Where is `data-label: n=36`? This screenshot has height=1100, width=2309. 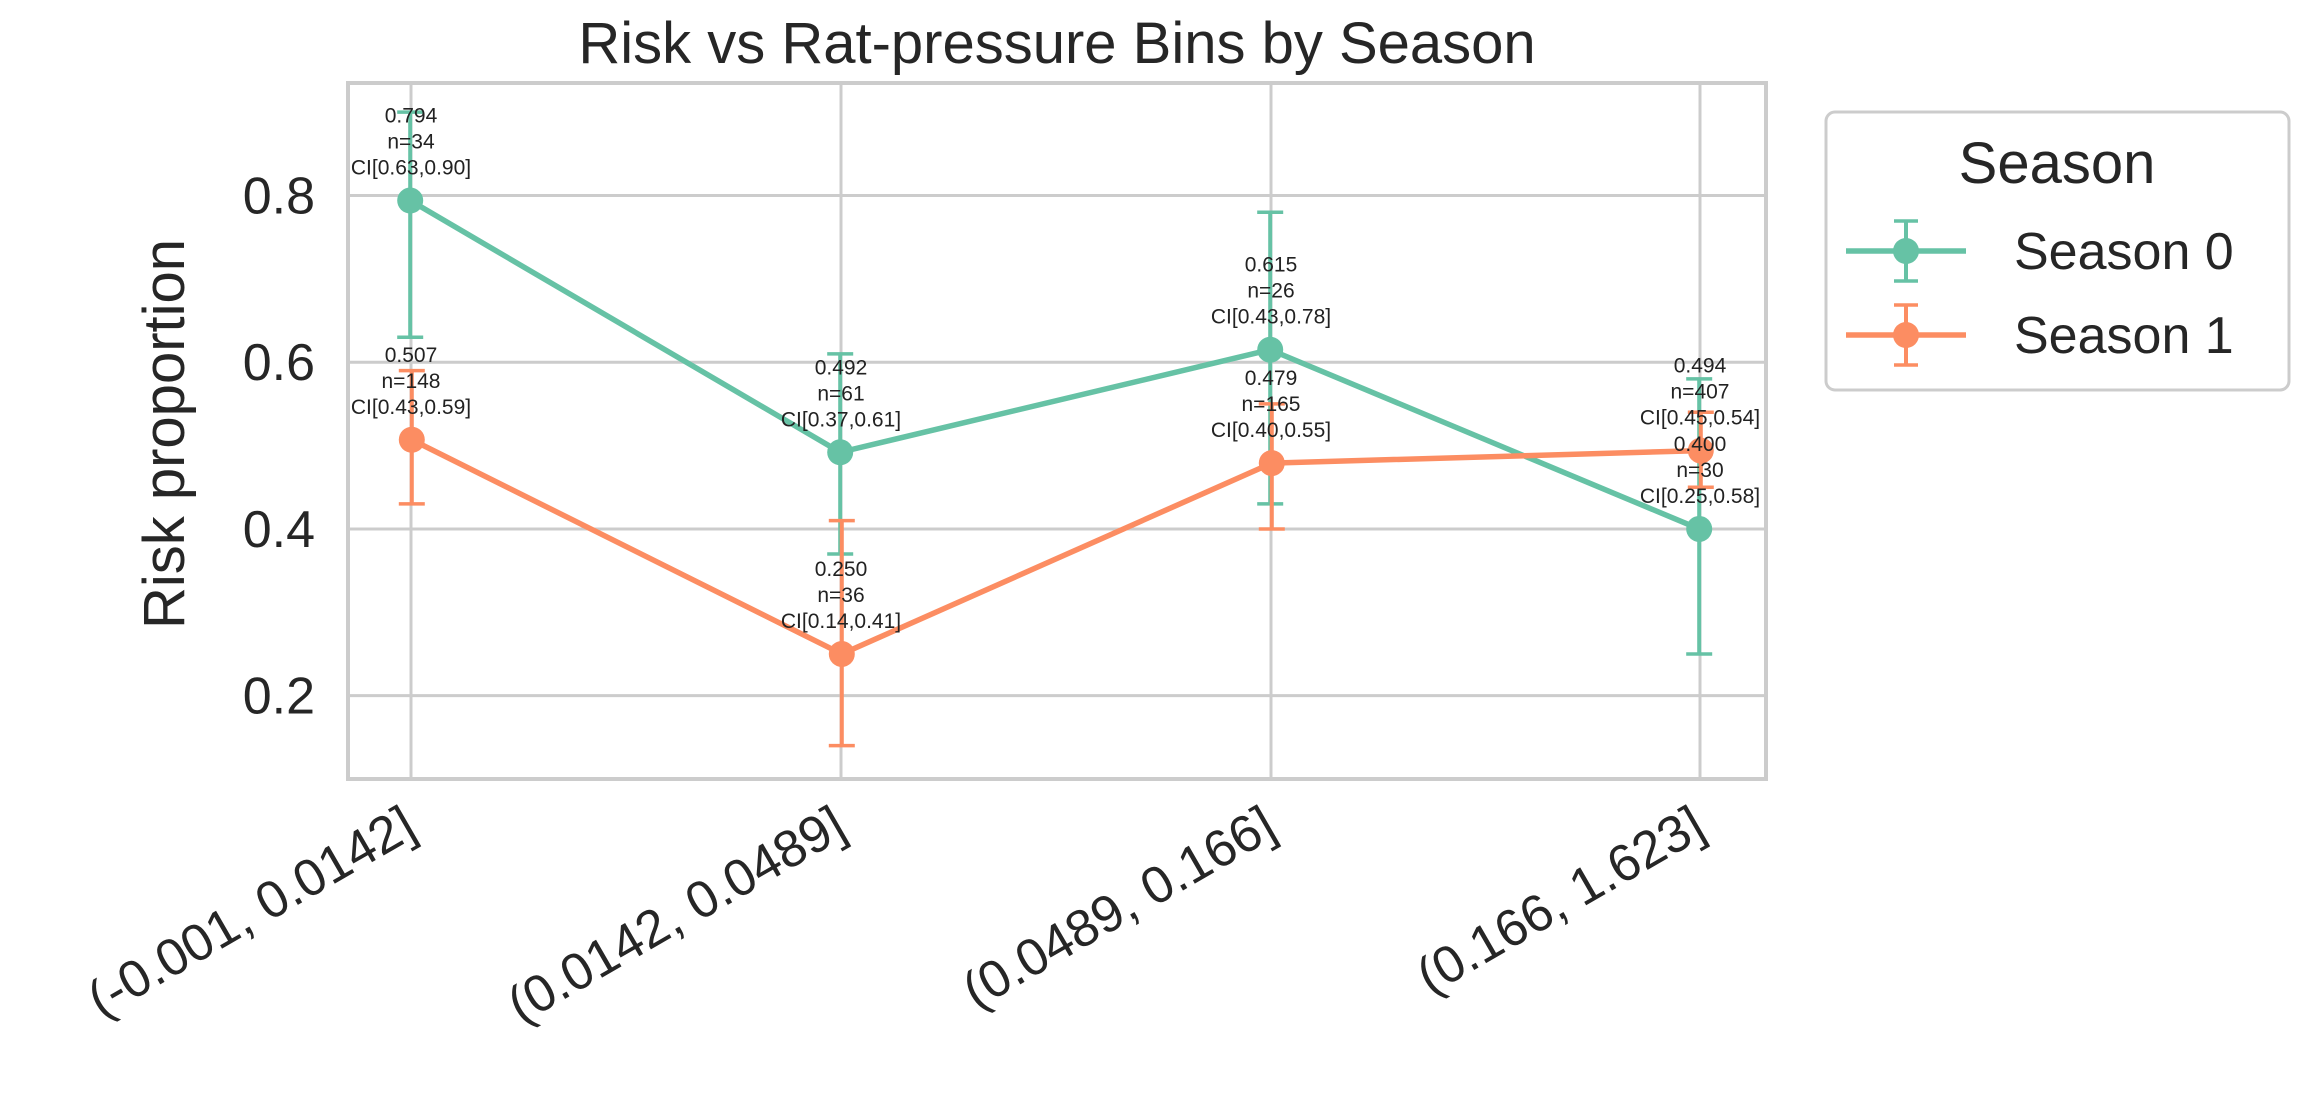 data-label: n=36 is located at coordinates (840, 595).